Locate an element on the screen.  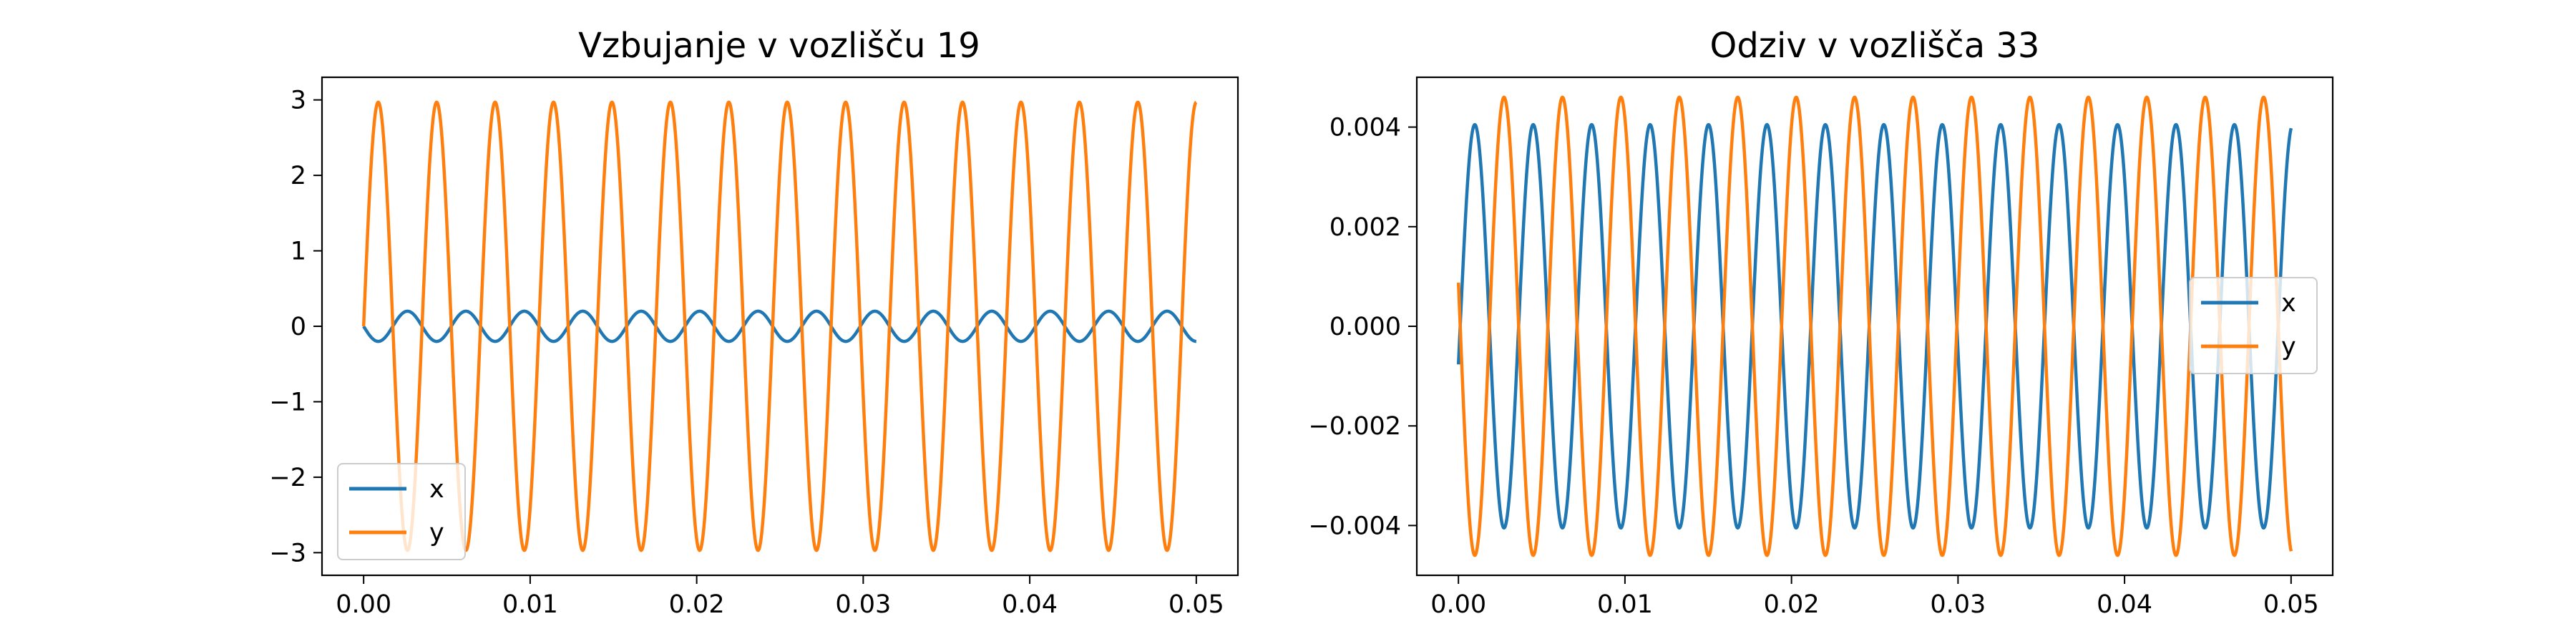
y-tick-label: 0 is located at coordinates (298, 327).